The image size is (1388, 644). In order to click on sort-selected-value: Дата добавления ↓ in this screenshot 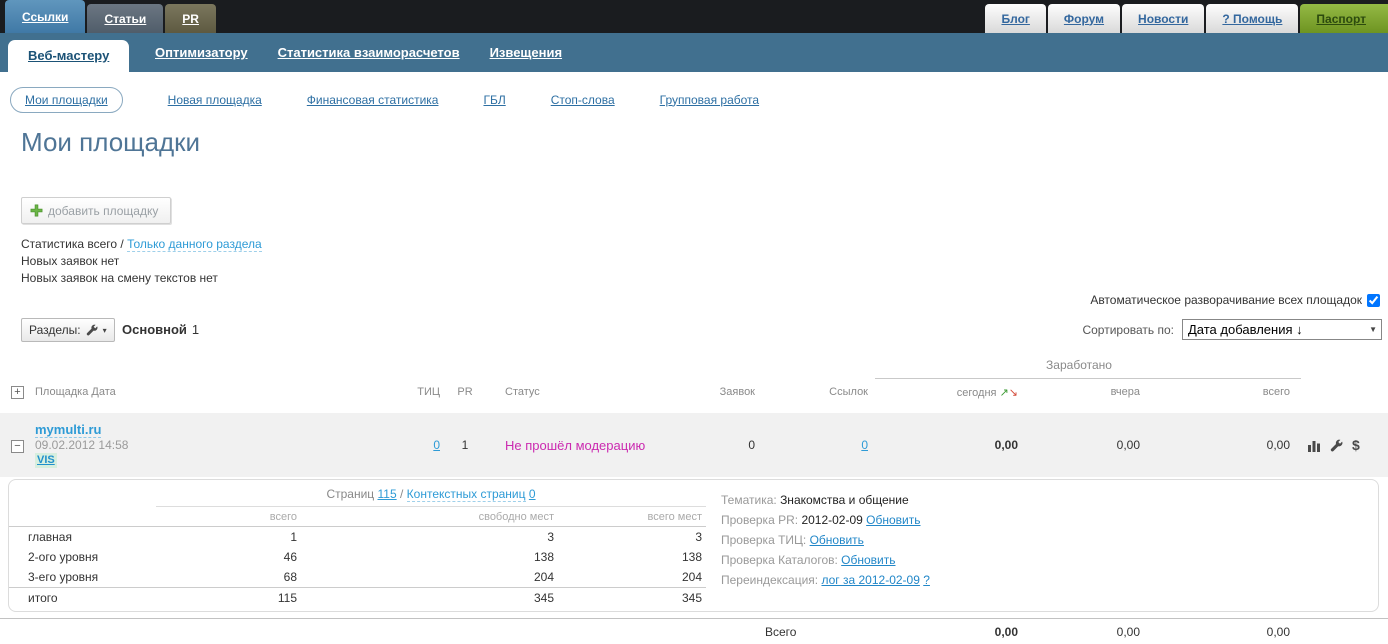, I will do `click(1245, 329)`.